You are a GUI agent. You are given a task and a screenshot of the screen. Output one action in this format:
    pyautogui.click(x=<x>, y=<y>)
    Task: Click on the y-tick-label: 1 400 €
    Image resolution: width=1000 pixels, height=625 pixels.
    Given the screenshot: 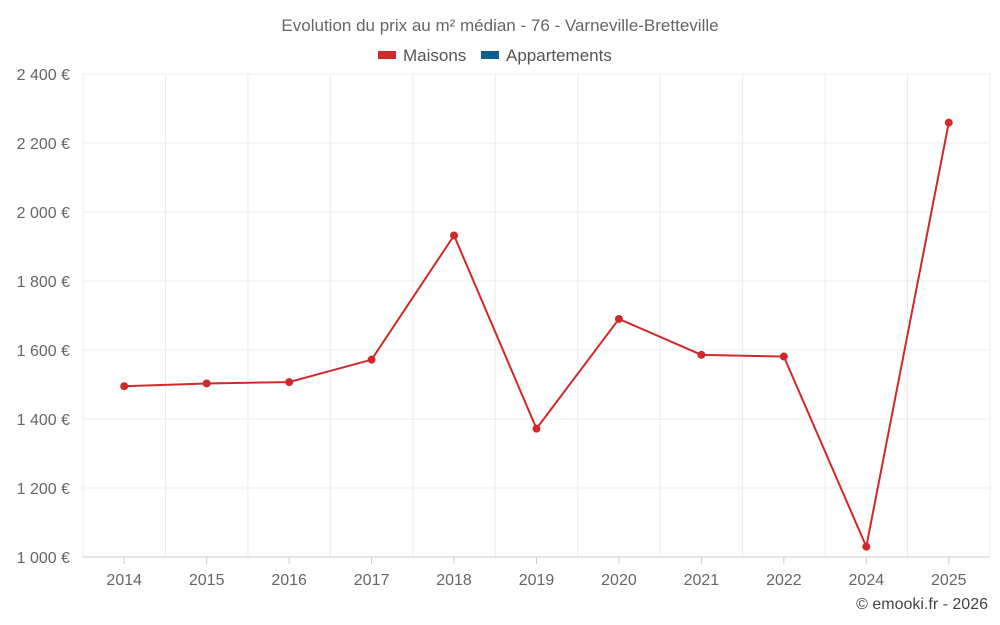 What is the action you would take?
    pyautogui.click(x=43, y=420)
    